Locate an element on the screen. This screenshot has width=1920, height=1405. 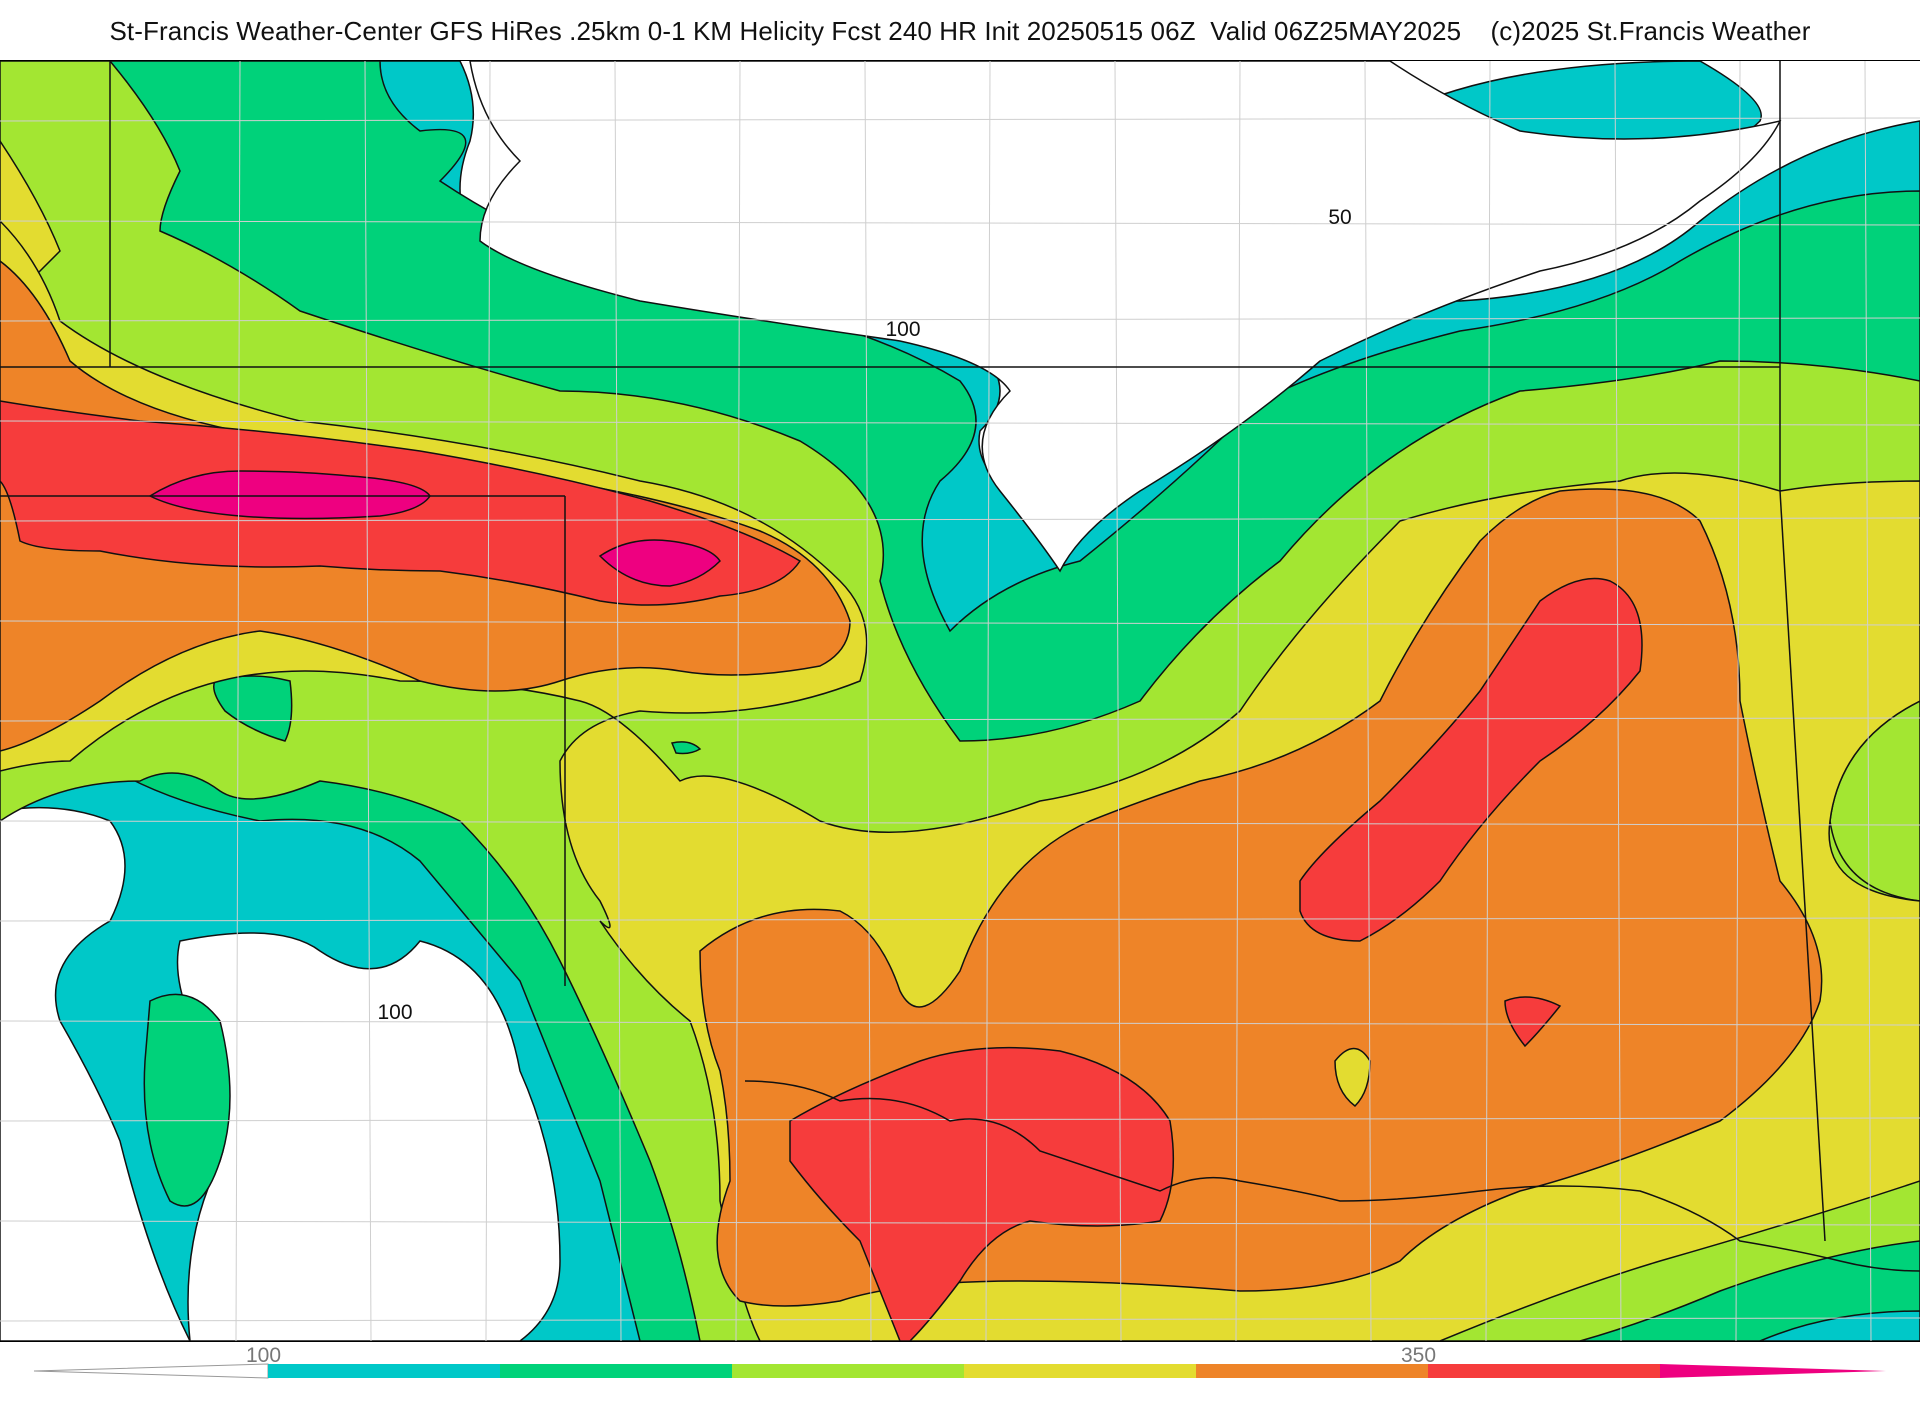
band-green-sw is located at coordinates (187, 1100).